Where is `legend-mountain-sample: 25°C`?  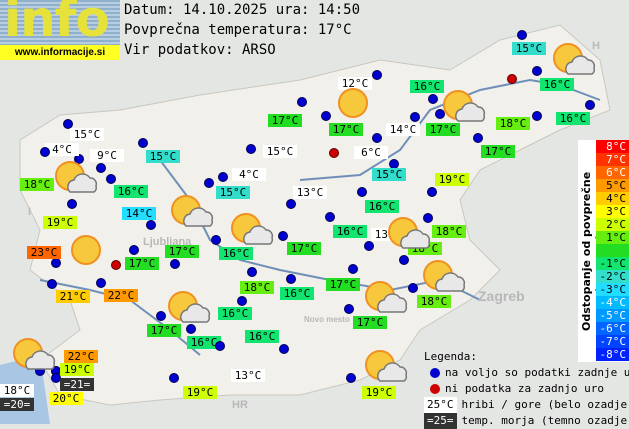 legend-mountain-sample: 25°C is located at coordinates (440, 405).